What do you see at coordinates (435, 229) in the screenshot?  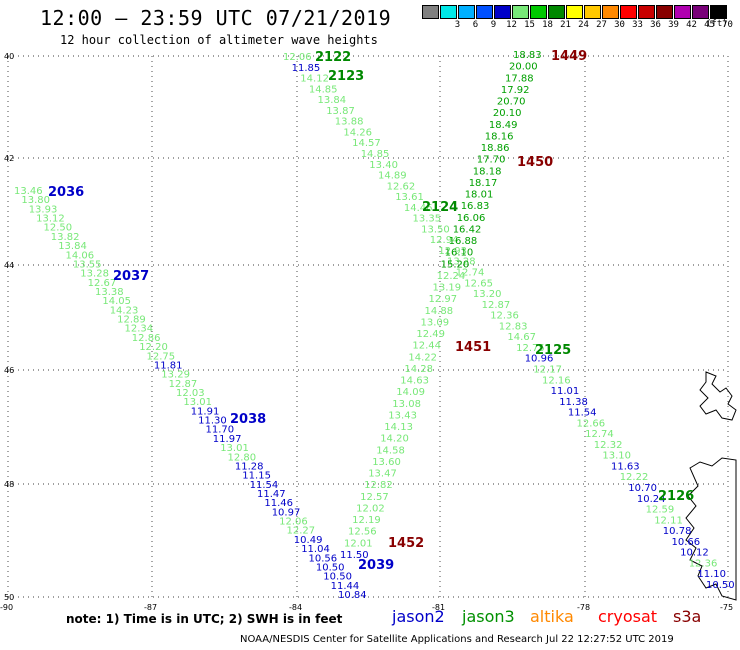 I see `swh-value: 13.50` at bounding box center [435, 229].